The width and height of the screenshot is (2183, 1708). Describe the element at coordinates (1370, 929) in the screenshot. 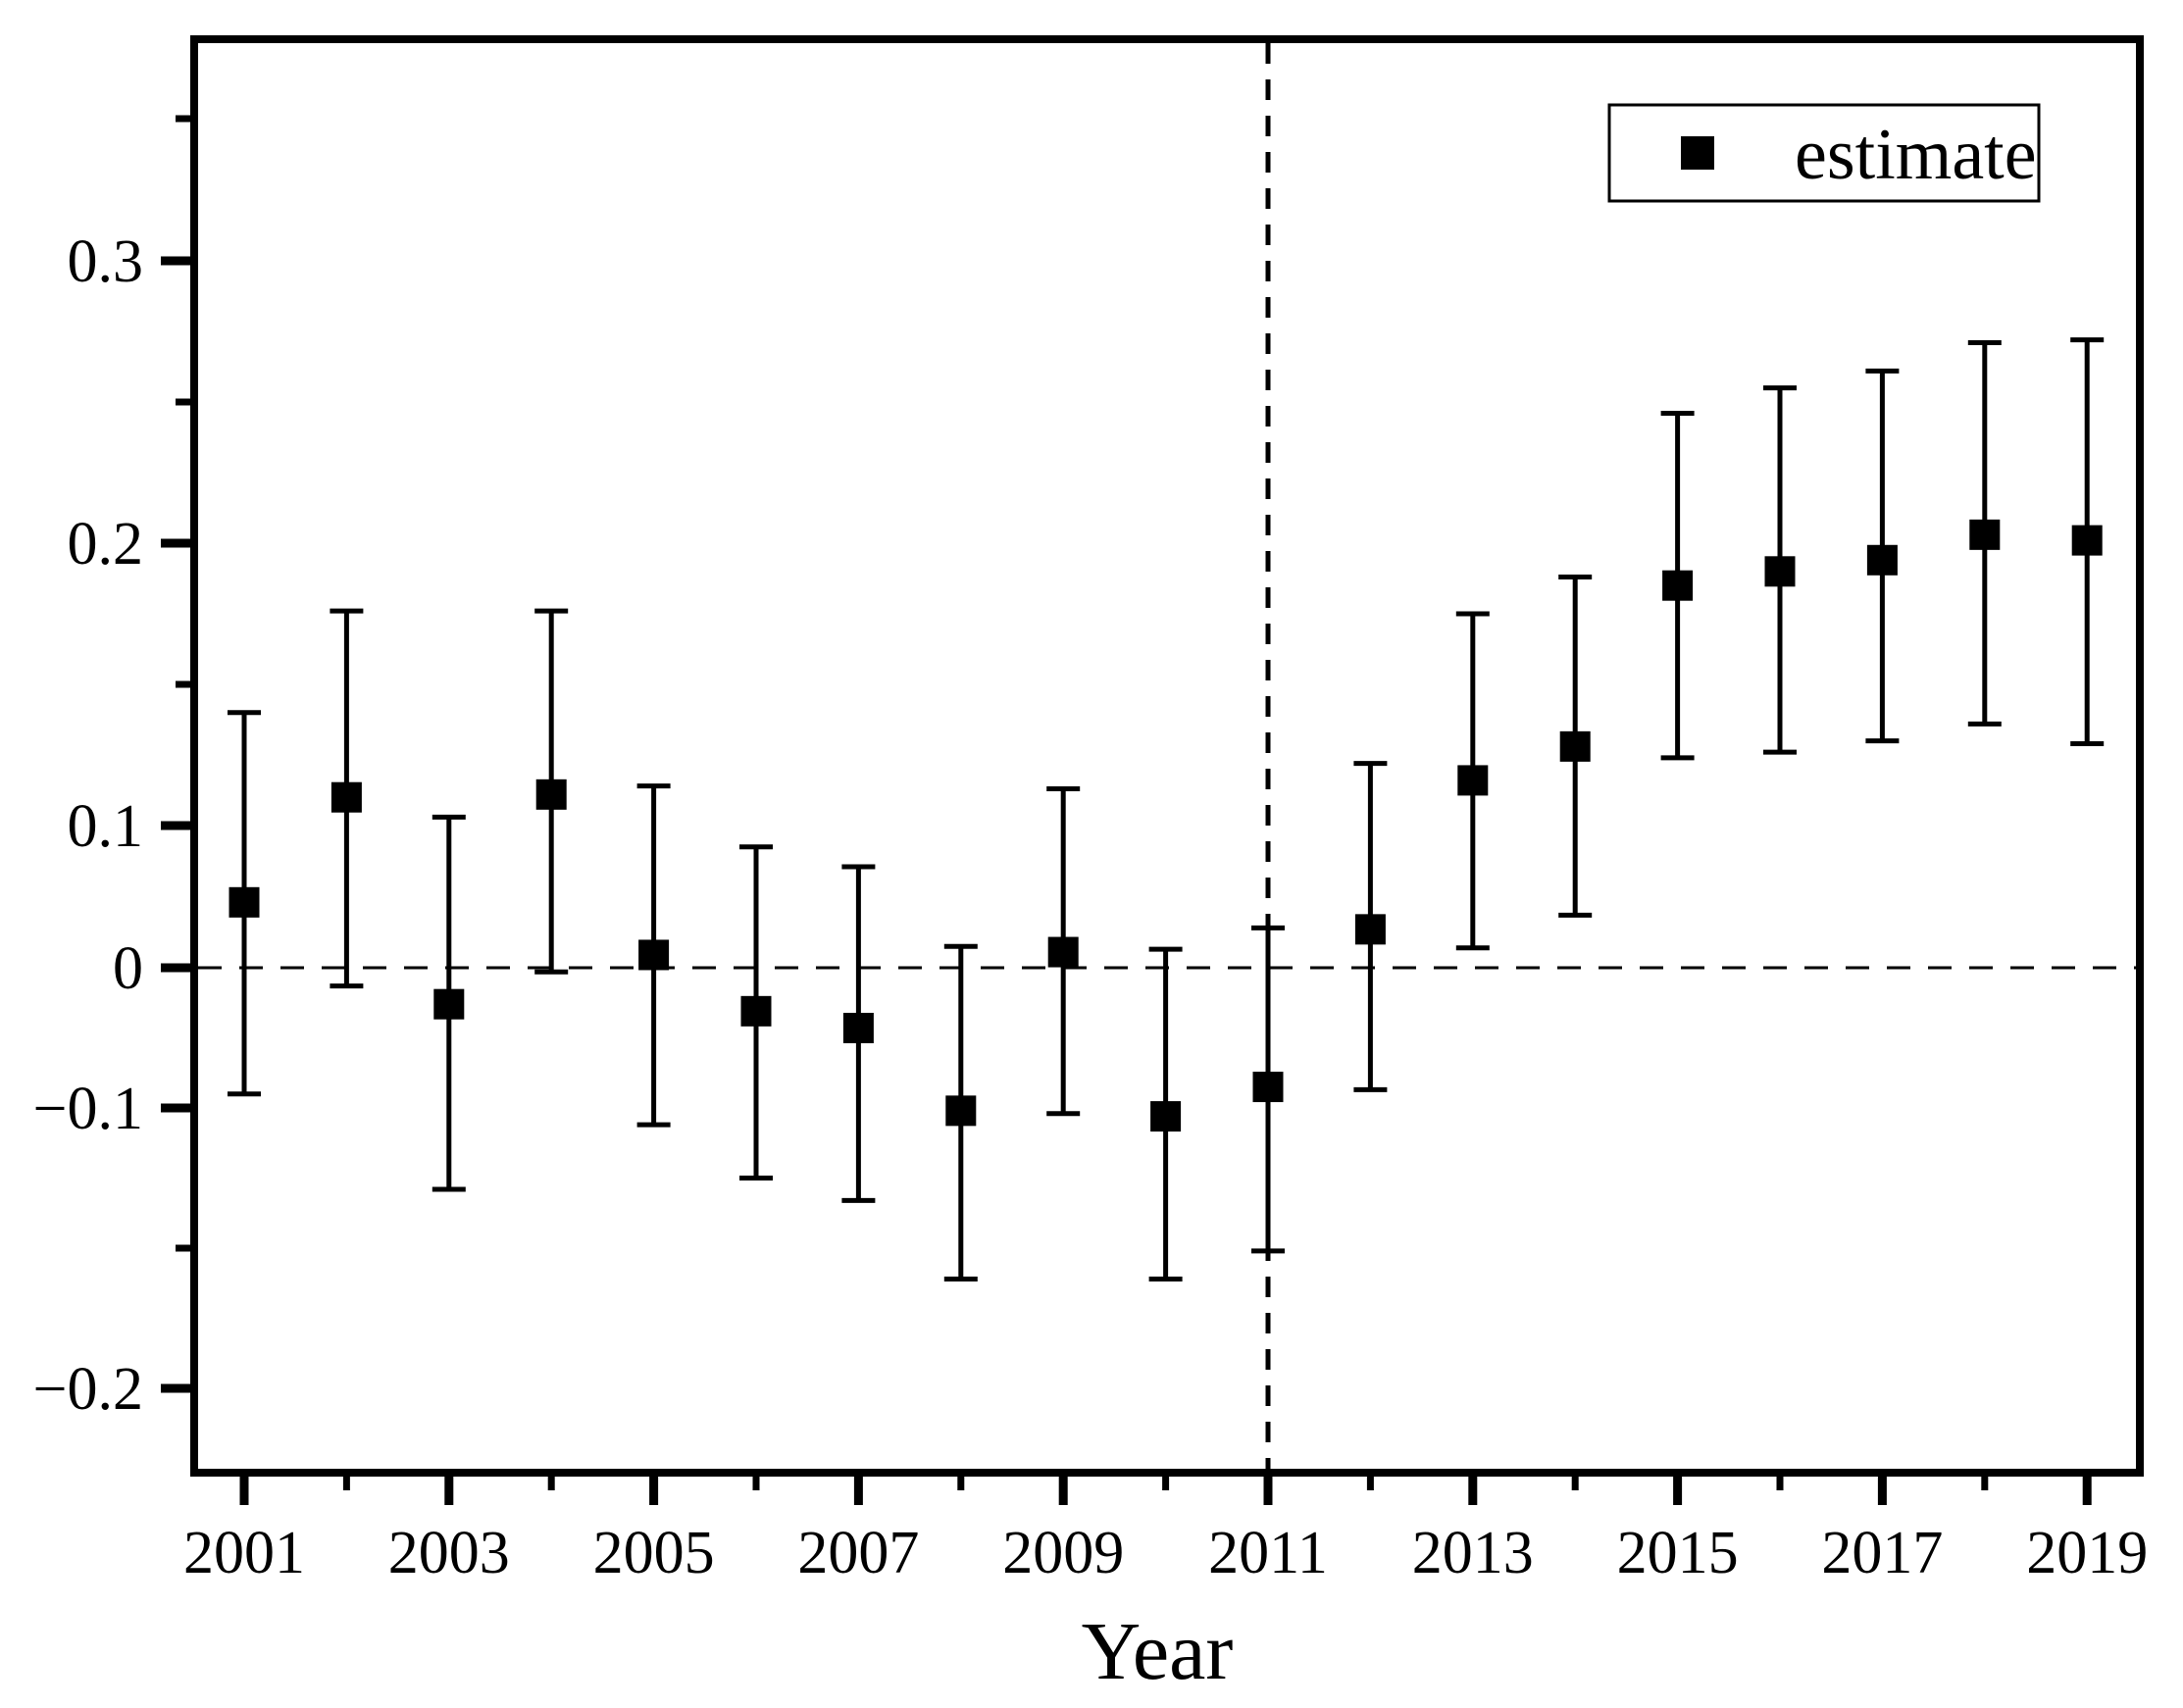

I see `data-point-2012` at that location.